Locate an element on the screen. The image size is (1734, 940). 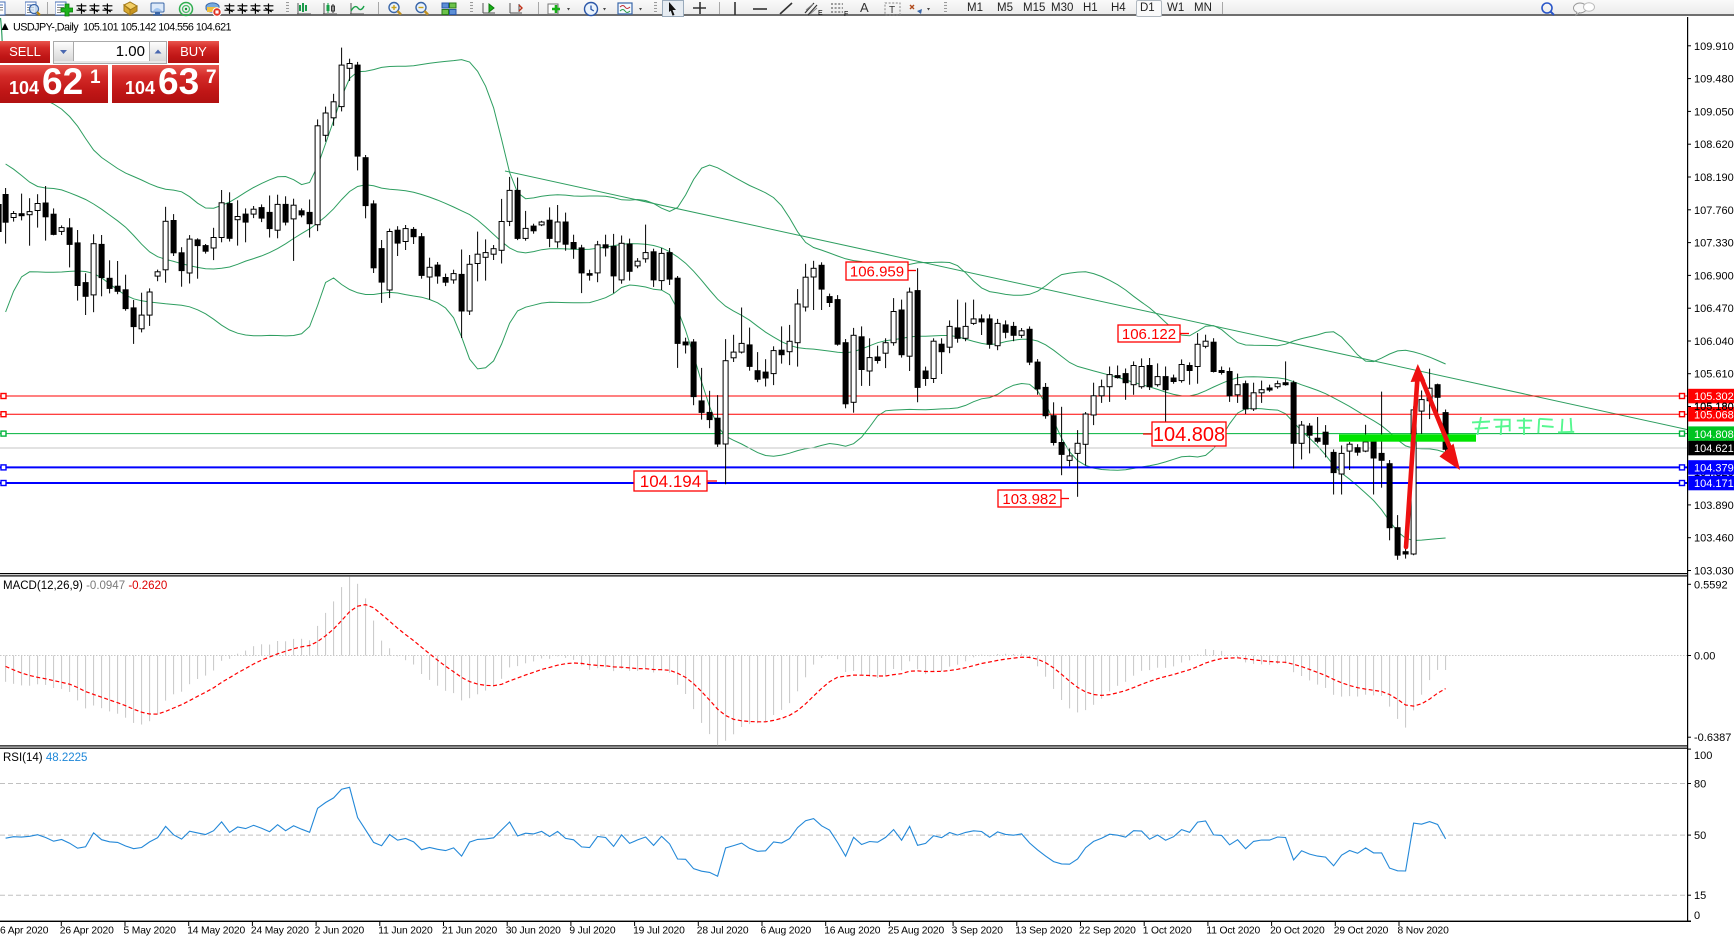
svg-text: 1 Oct 2020 is located at coordinates (1167, 931).